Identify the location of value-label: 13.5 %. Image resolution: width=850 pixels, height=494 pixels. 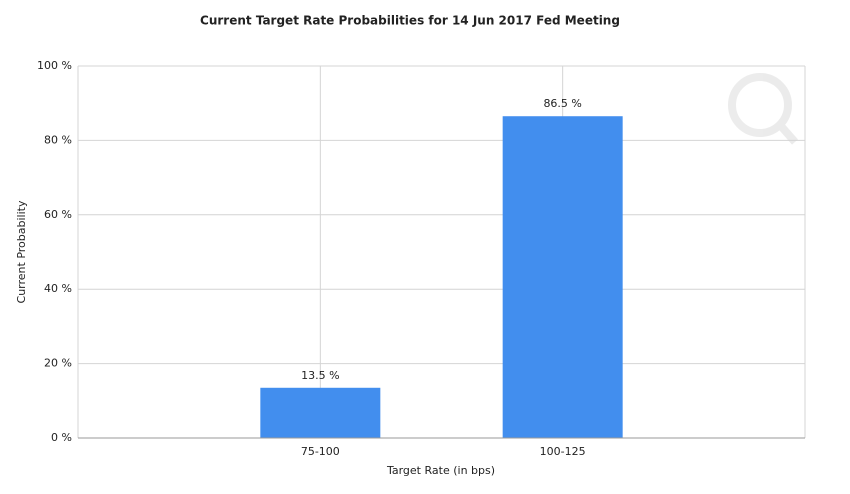
(320, 375).